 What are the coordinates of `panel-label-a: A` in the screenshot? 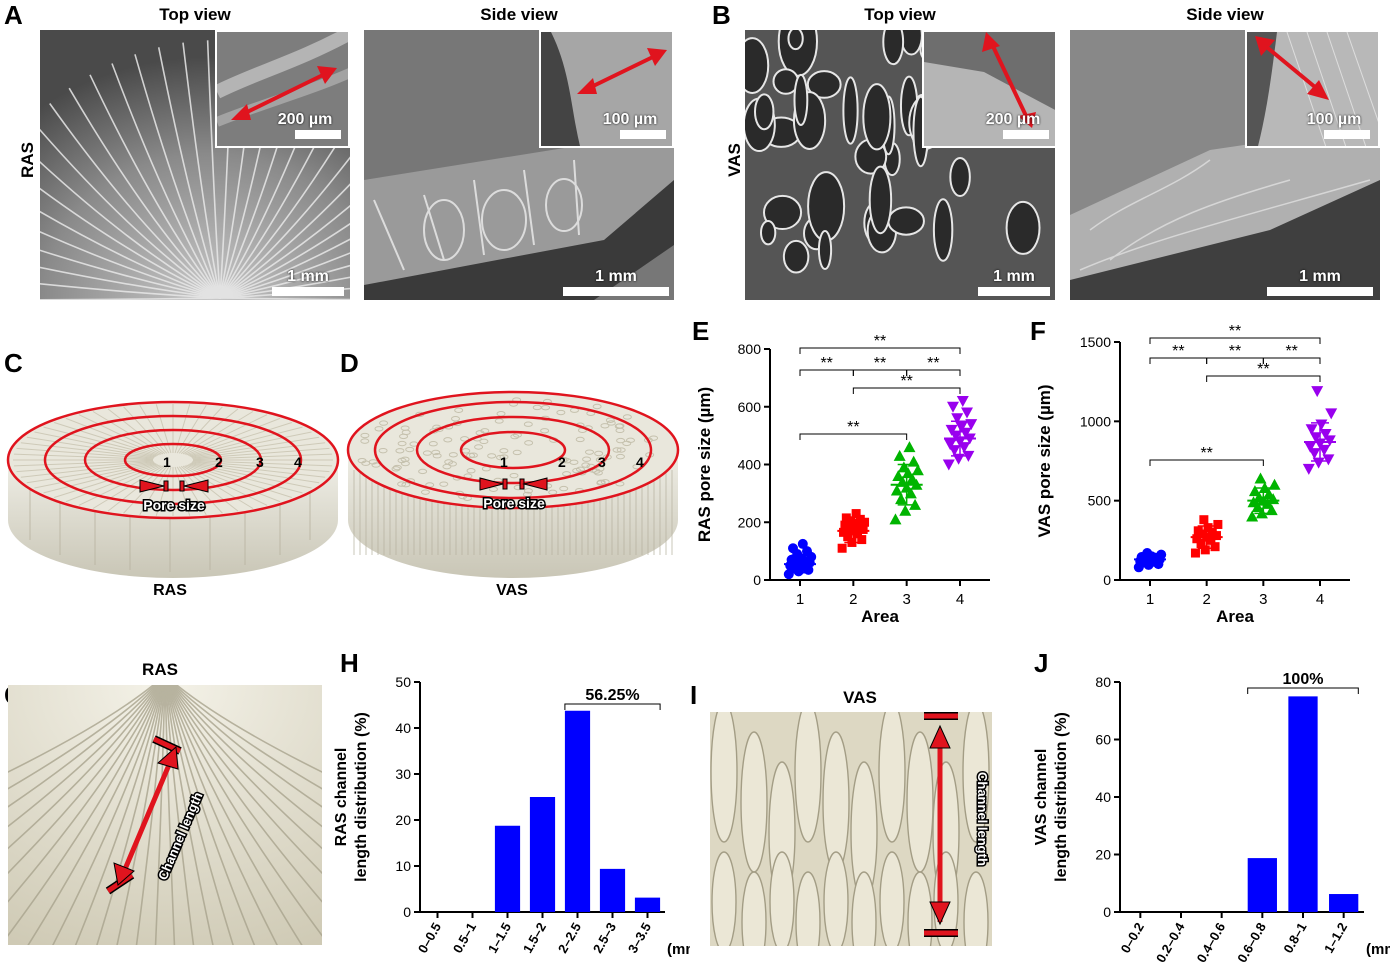 It's located at (13, 15).